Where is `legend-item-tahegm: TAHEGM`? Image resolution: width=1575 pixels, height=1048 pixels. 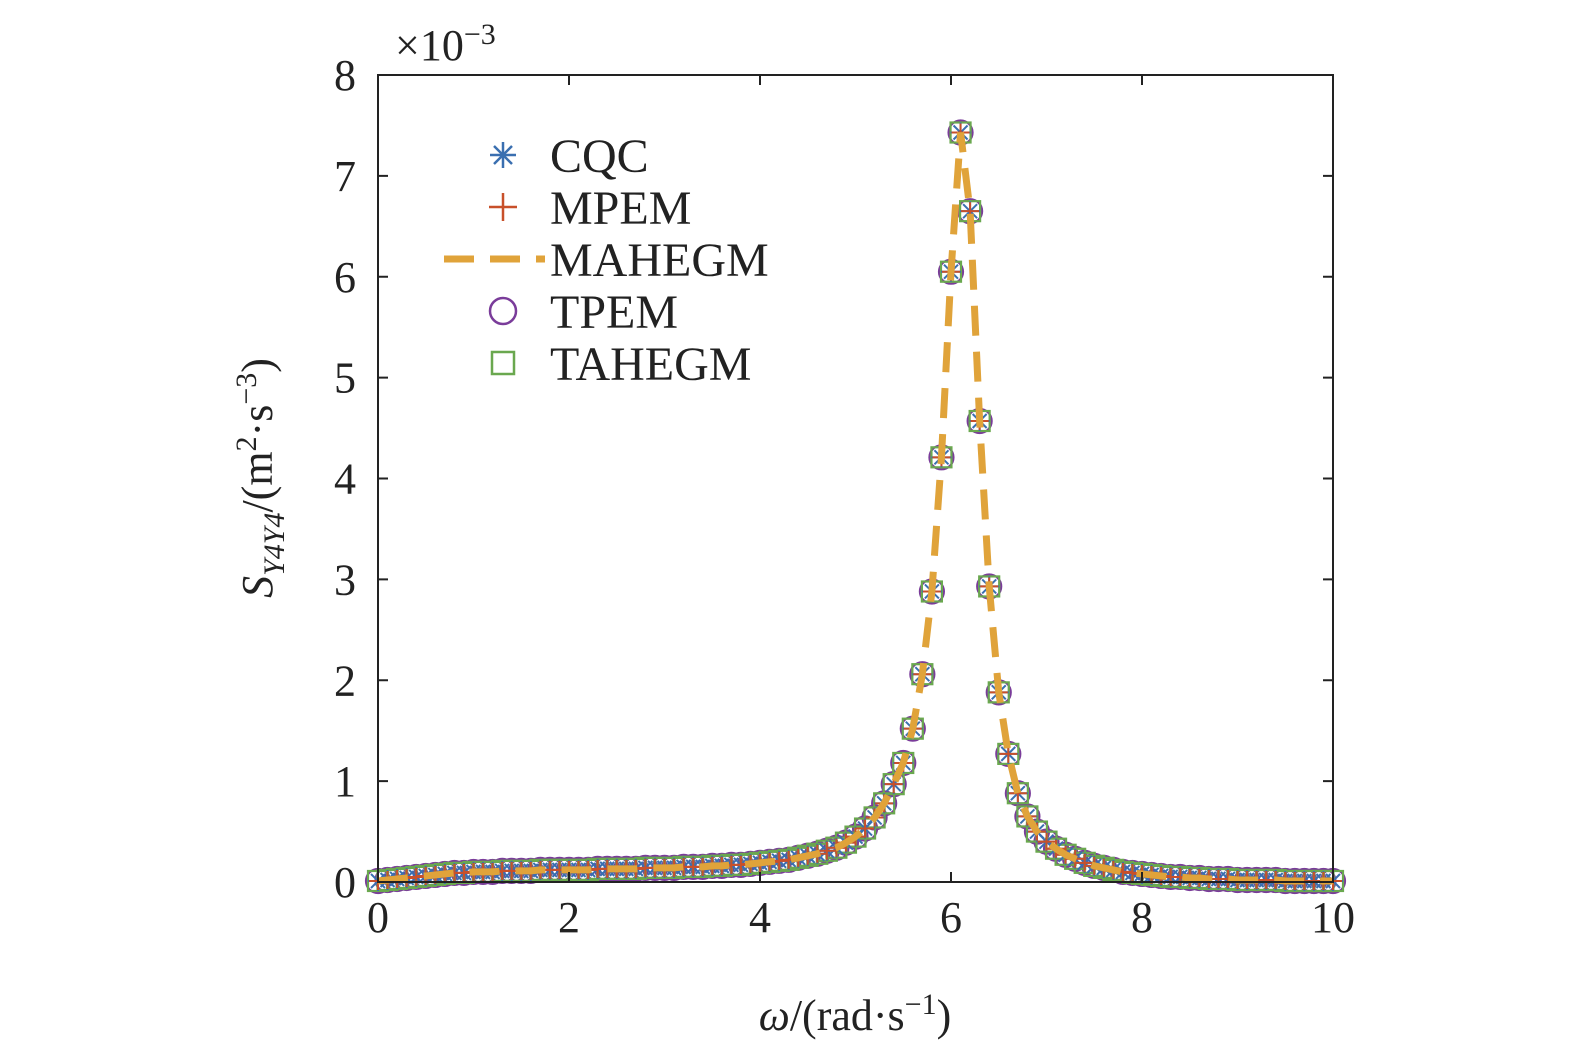 legend-item-tahegm: TAHEGM is located at coordinates (620, 364).